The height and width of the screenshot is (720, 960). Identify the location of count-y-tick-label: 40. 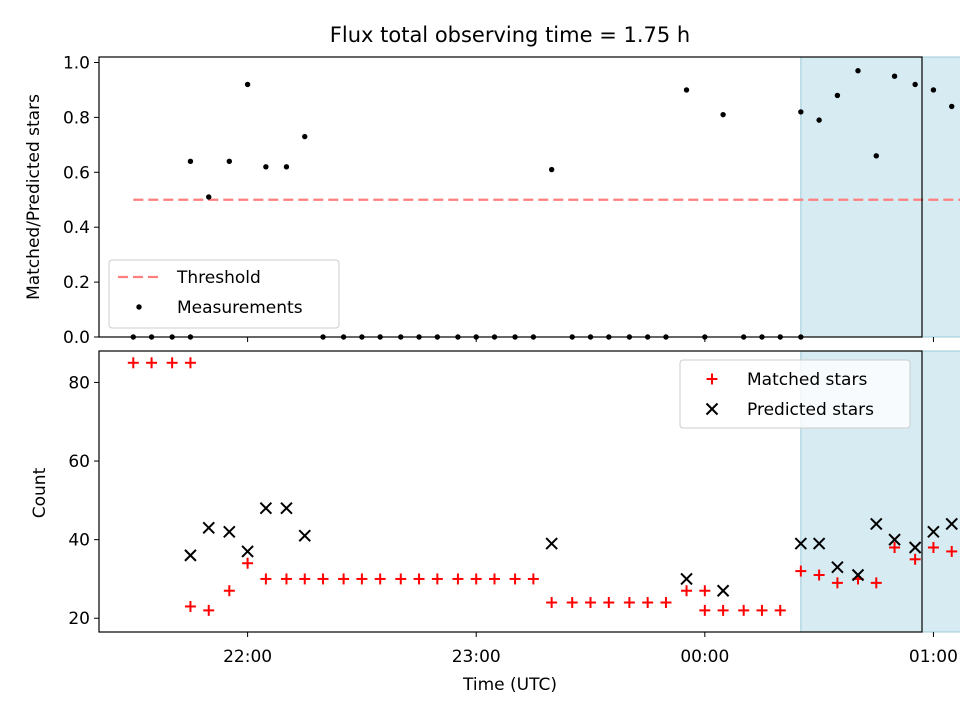
(79, 541).